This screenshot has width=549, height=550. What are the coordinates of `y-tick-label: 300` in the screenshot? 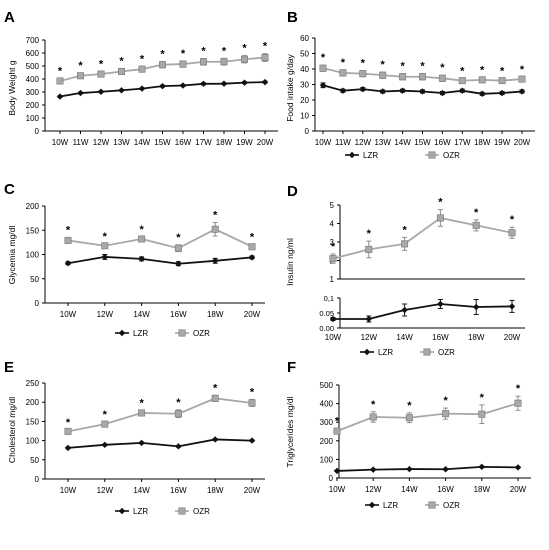 It's located at (327, 422).